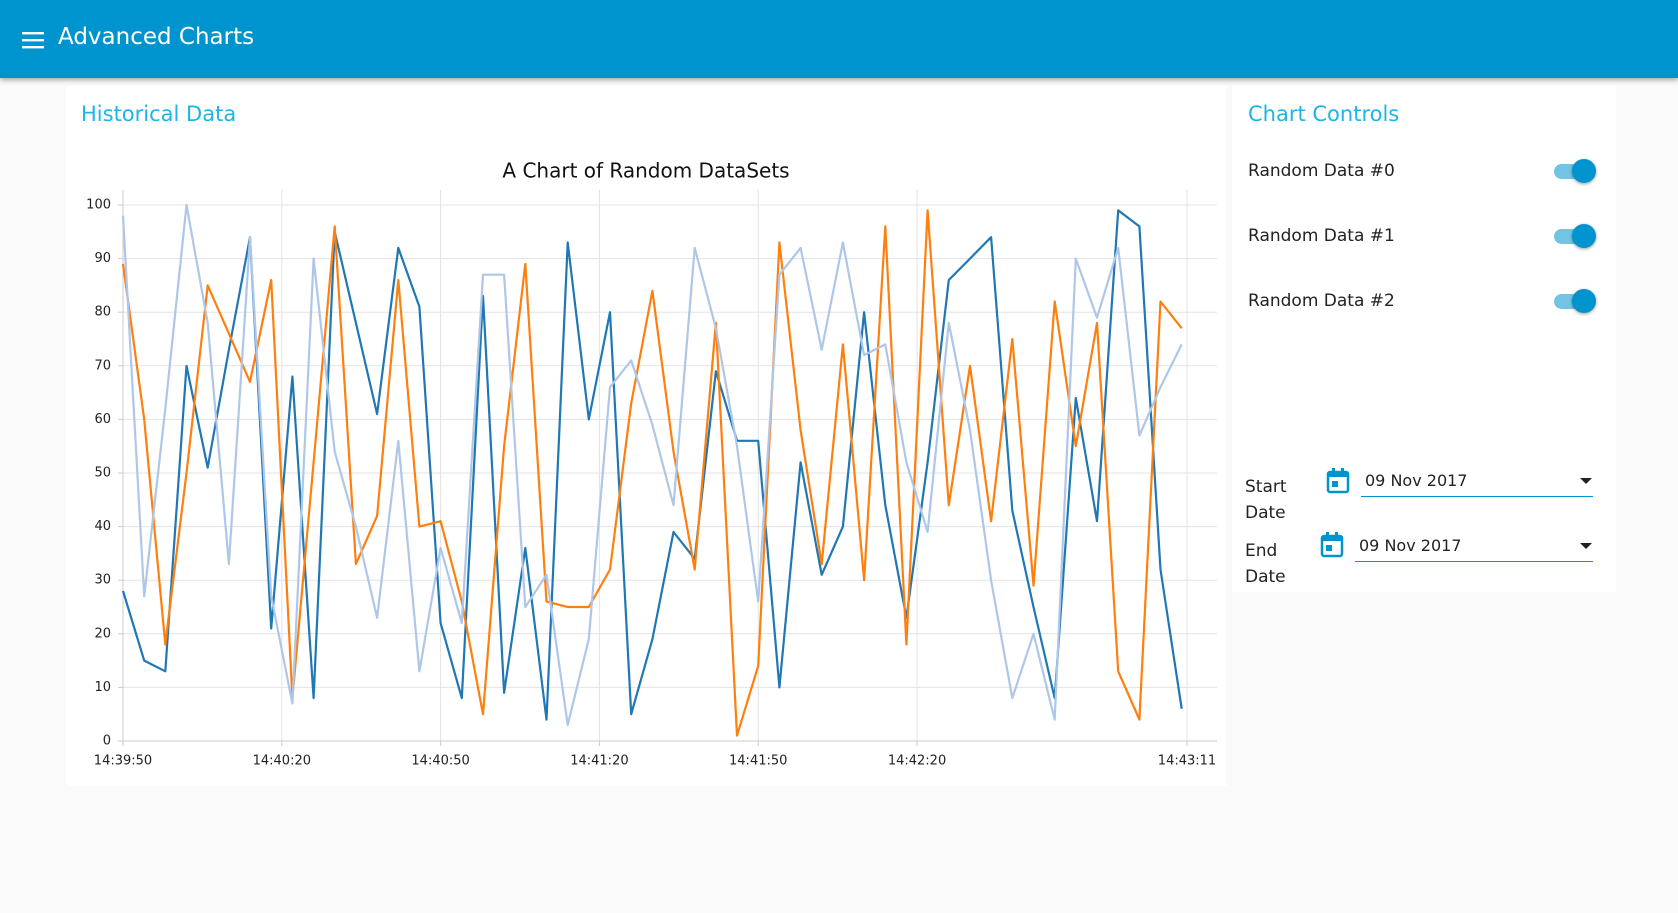  I want to click on toggle-label: Random Data #0, so click(1321, 171).